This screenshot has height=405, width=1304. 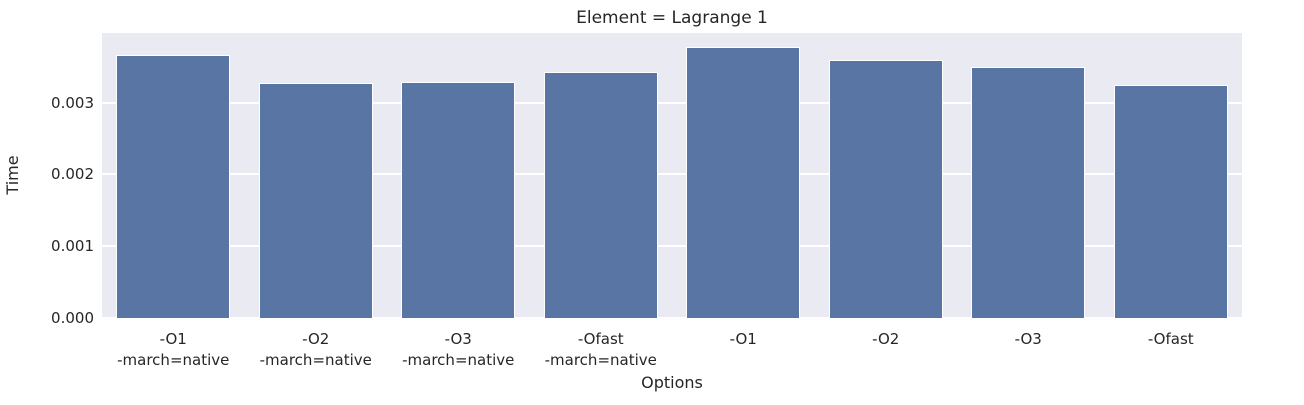 What do you see at coordinates (458, 199) in the screenshot?
I see `bar--O3-march-native` at bounding box center [458, 199].